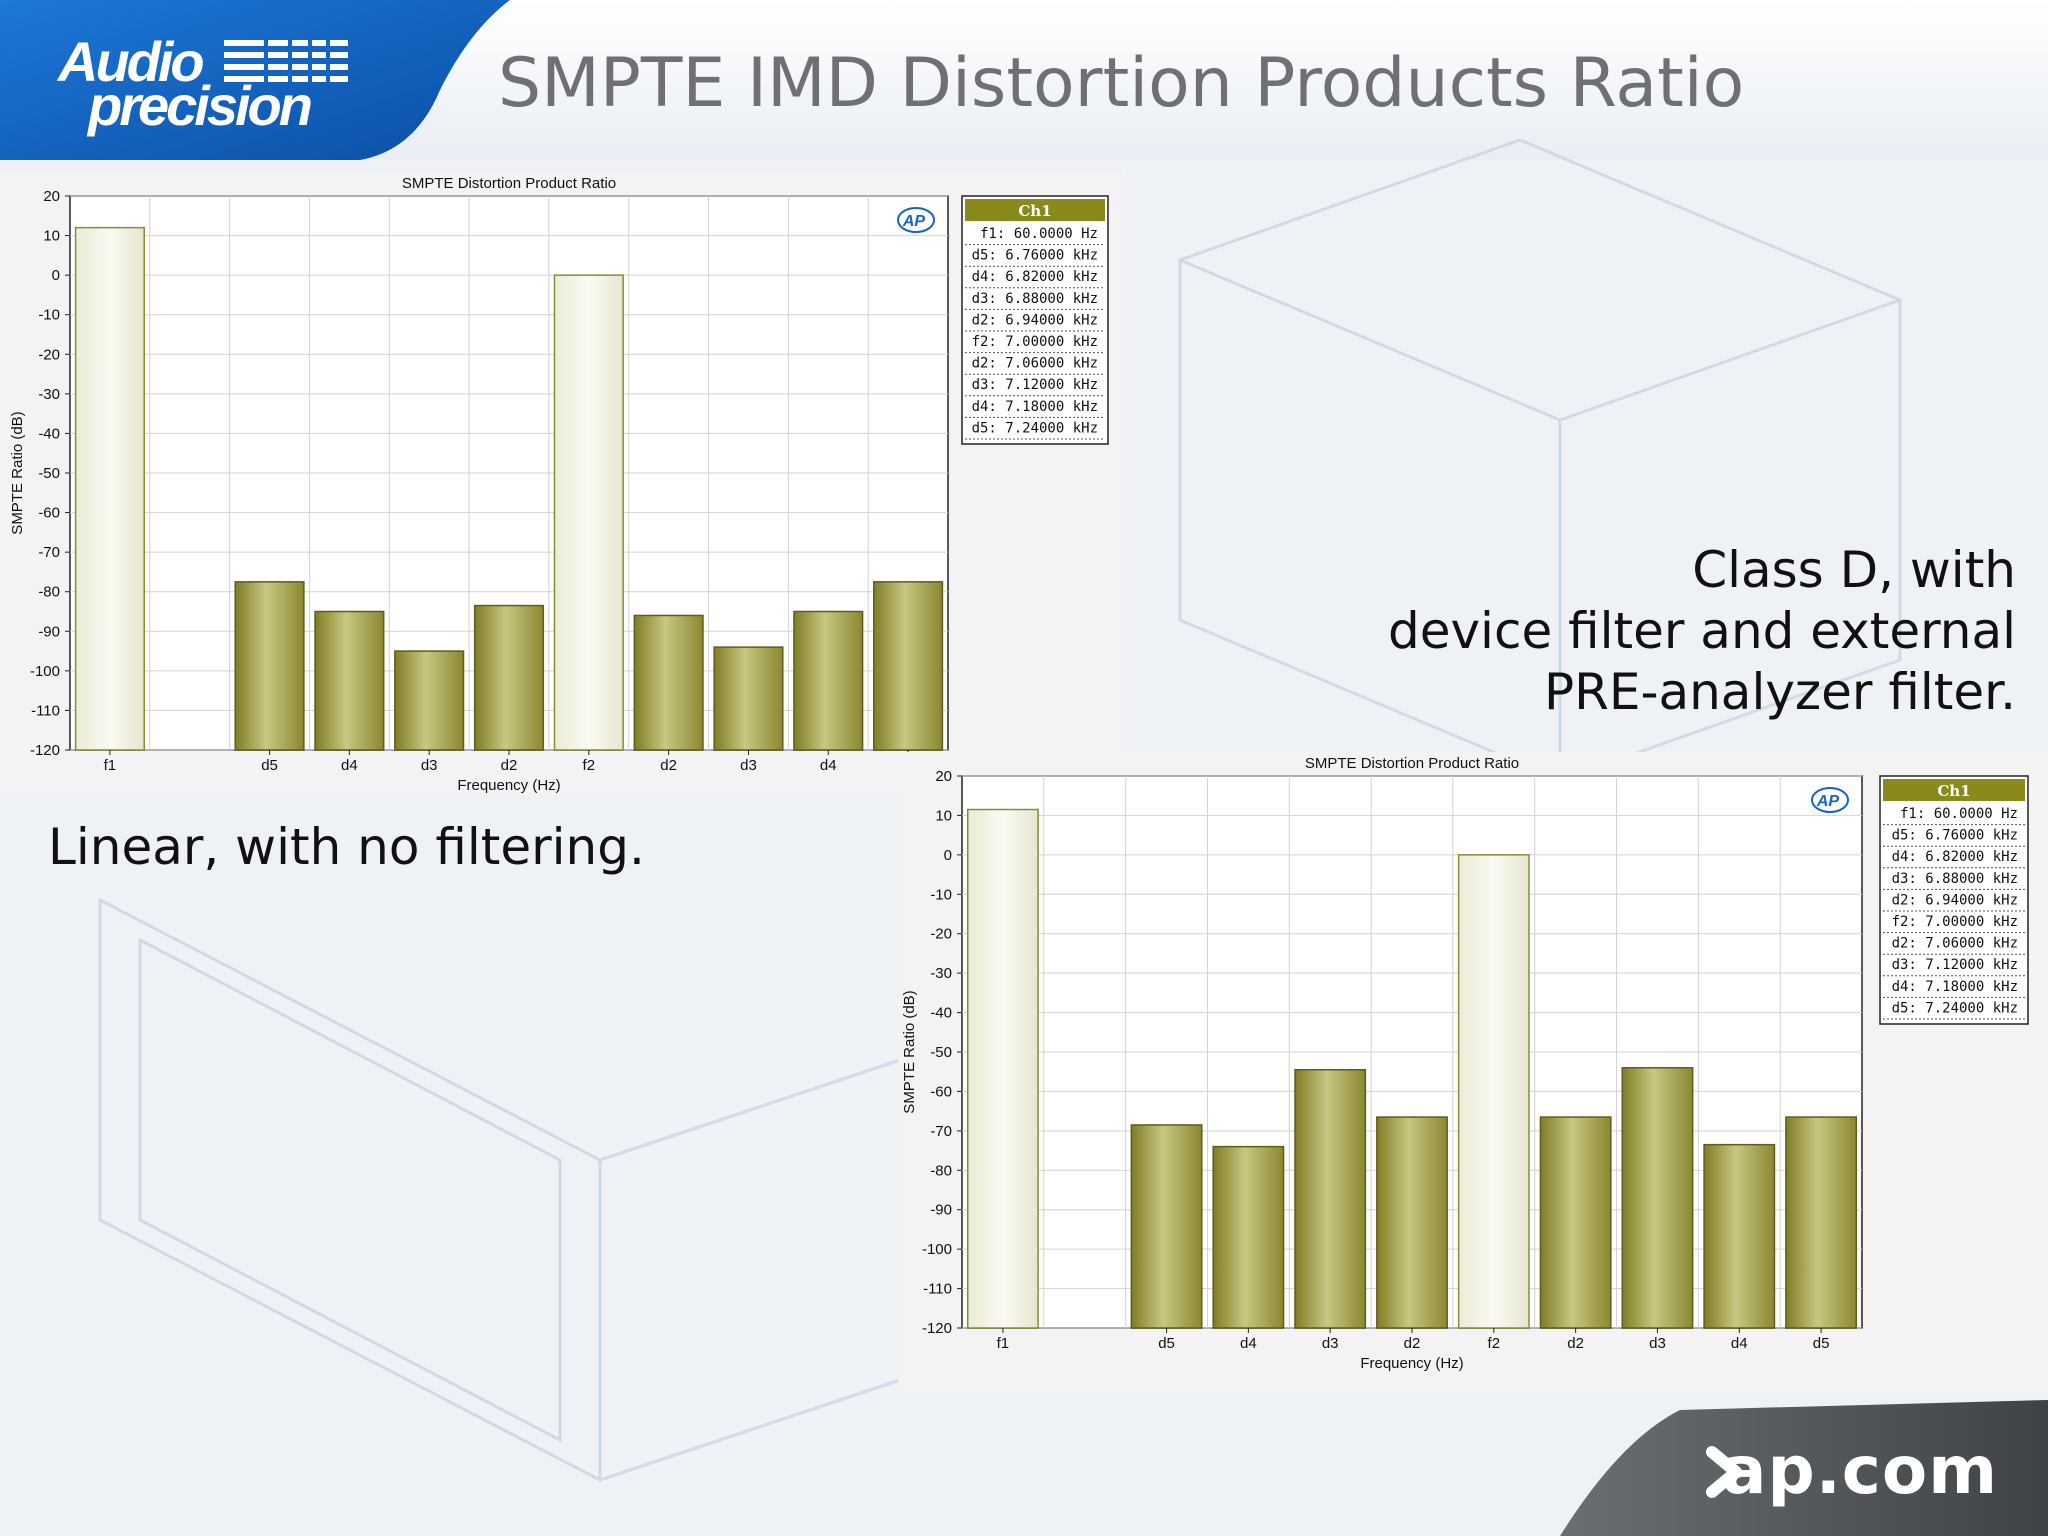 The width and height of the screenshot is (2048, 1536). What do you see at coordinates (1039, 234) in the screenshot?
I see `legend-item: f1: 60.0000 Hz` at bounding box center [1039, 234].